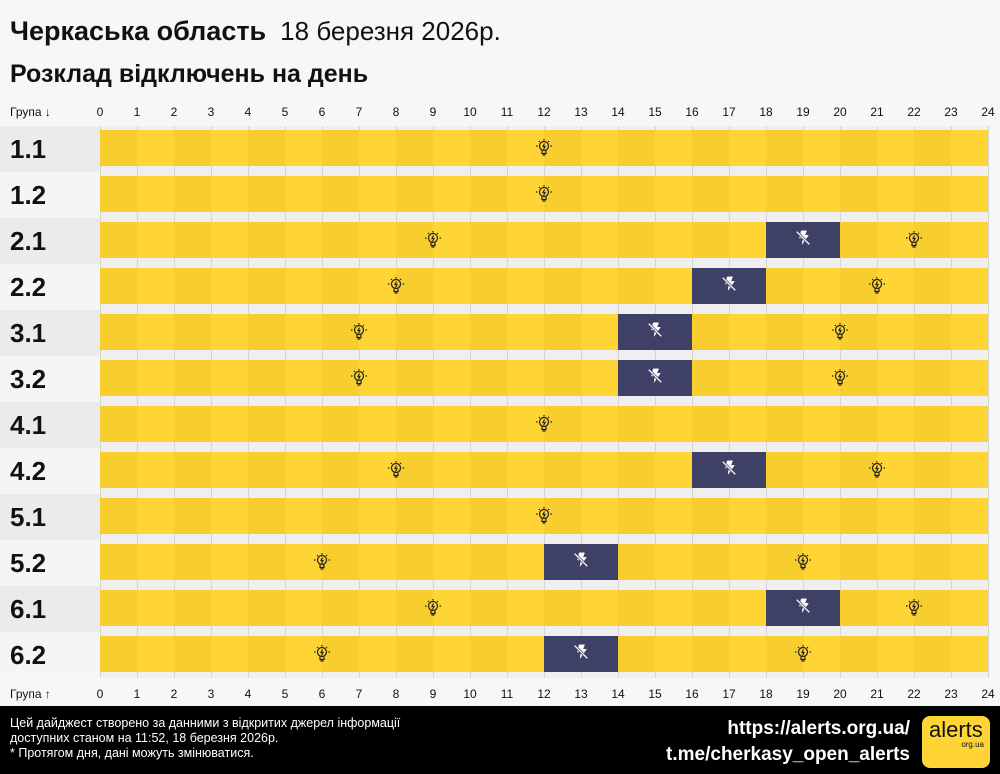 The image size is (1000, 774). What do you see at coordinates (507, 112) in the screenshot?
I see `hour-tick: 11` at bounding box center [507, 112].